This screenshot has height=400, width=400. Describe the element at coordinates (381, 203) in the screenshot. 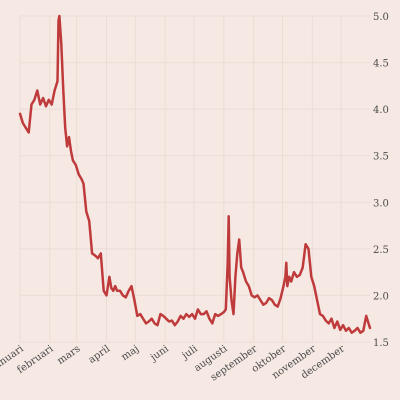

I see `y-tick-label: 3.0` at that location.